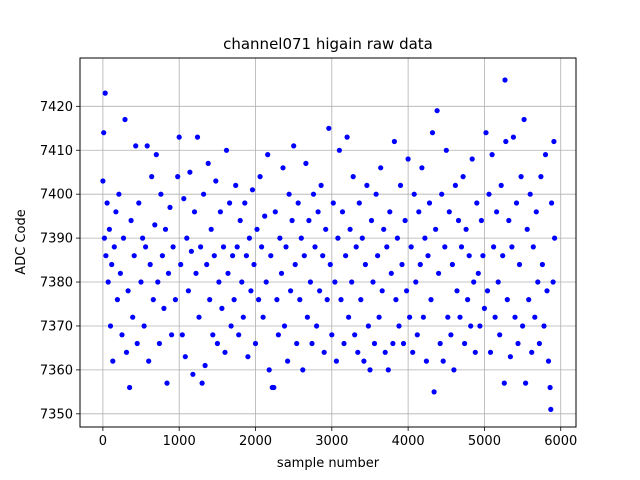 This screenshot has height=480, width=640. Describe the element at coordinates (56, 283) in the screenshot. I see `y-tick-label: 7380` at that location.